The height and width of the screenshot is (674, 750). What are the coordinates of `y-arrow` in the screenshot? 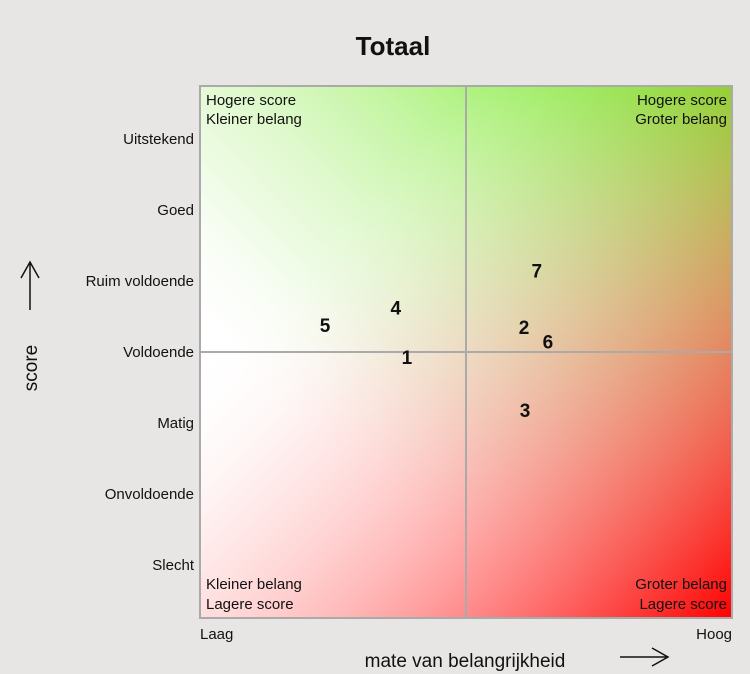 It's located at (30, 285).